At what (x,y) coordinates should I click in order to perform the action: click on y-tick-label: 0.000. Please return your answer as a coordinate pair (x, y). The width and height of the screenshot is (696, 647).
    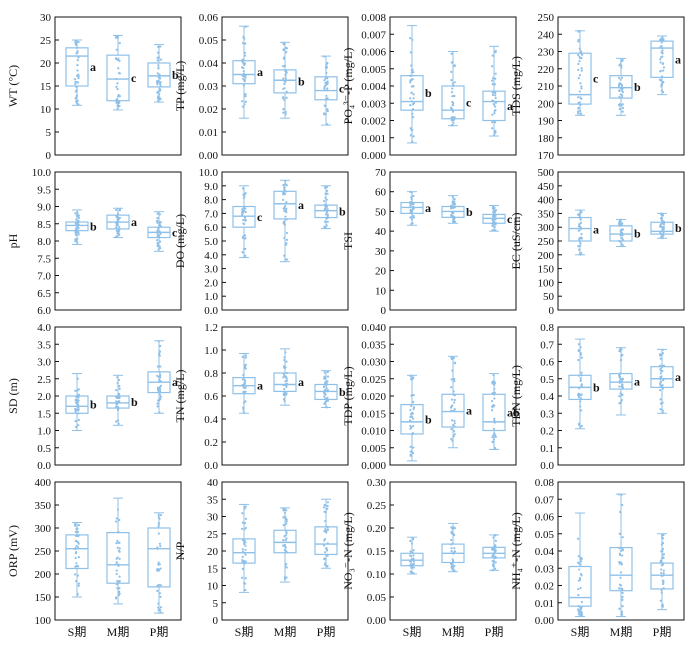
    Looking at the image, I should click on (373, 466).